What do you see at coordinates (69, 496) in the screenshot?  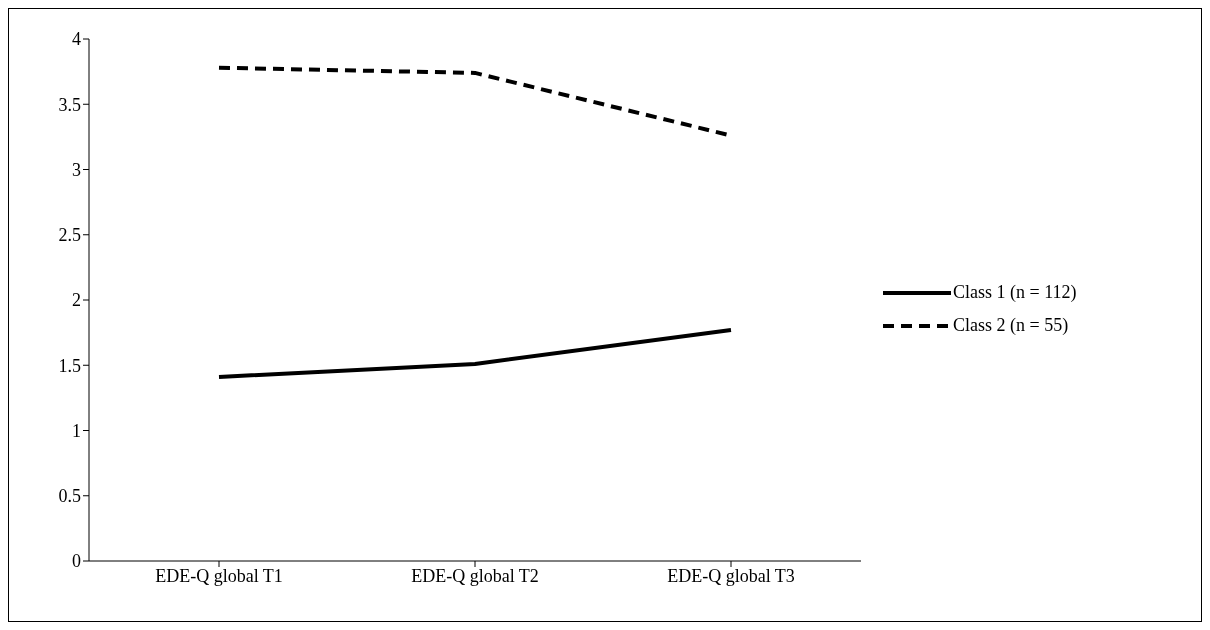 I see `y-tick-label: 0.5` at bounding box center [69, 496].